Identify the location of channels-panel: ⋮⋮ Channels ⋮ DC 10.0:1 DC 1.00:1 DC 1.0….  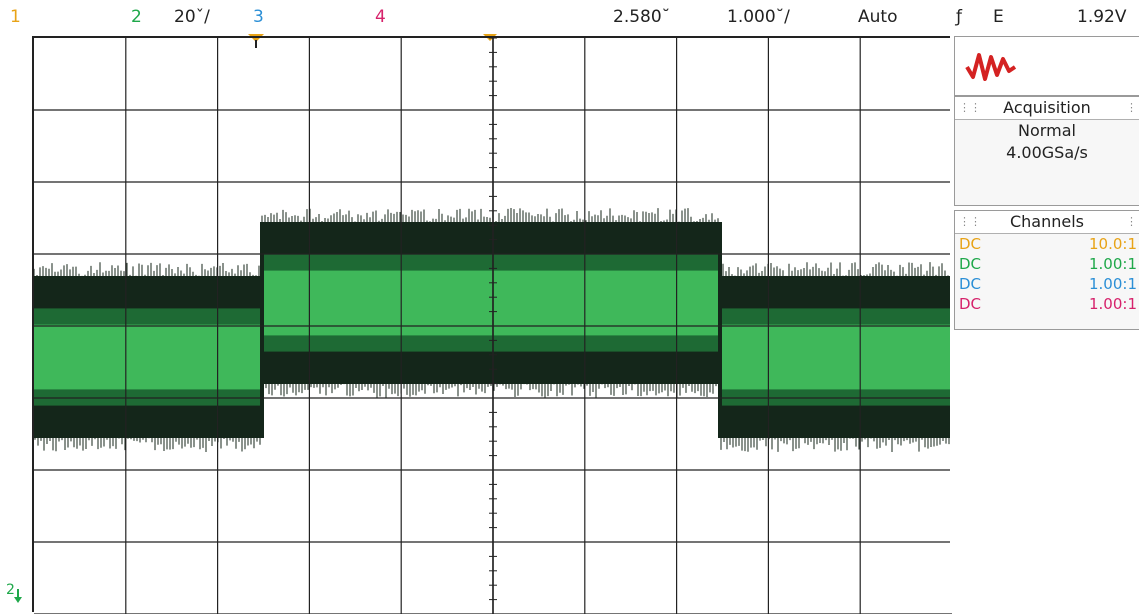
(1046, 270).